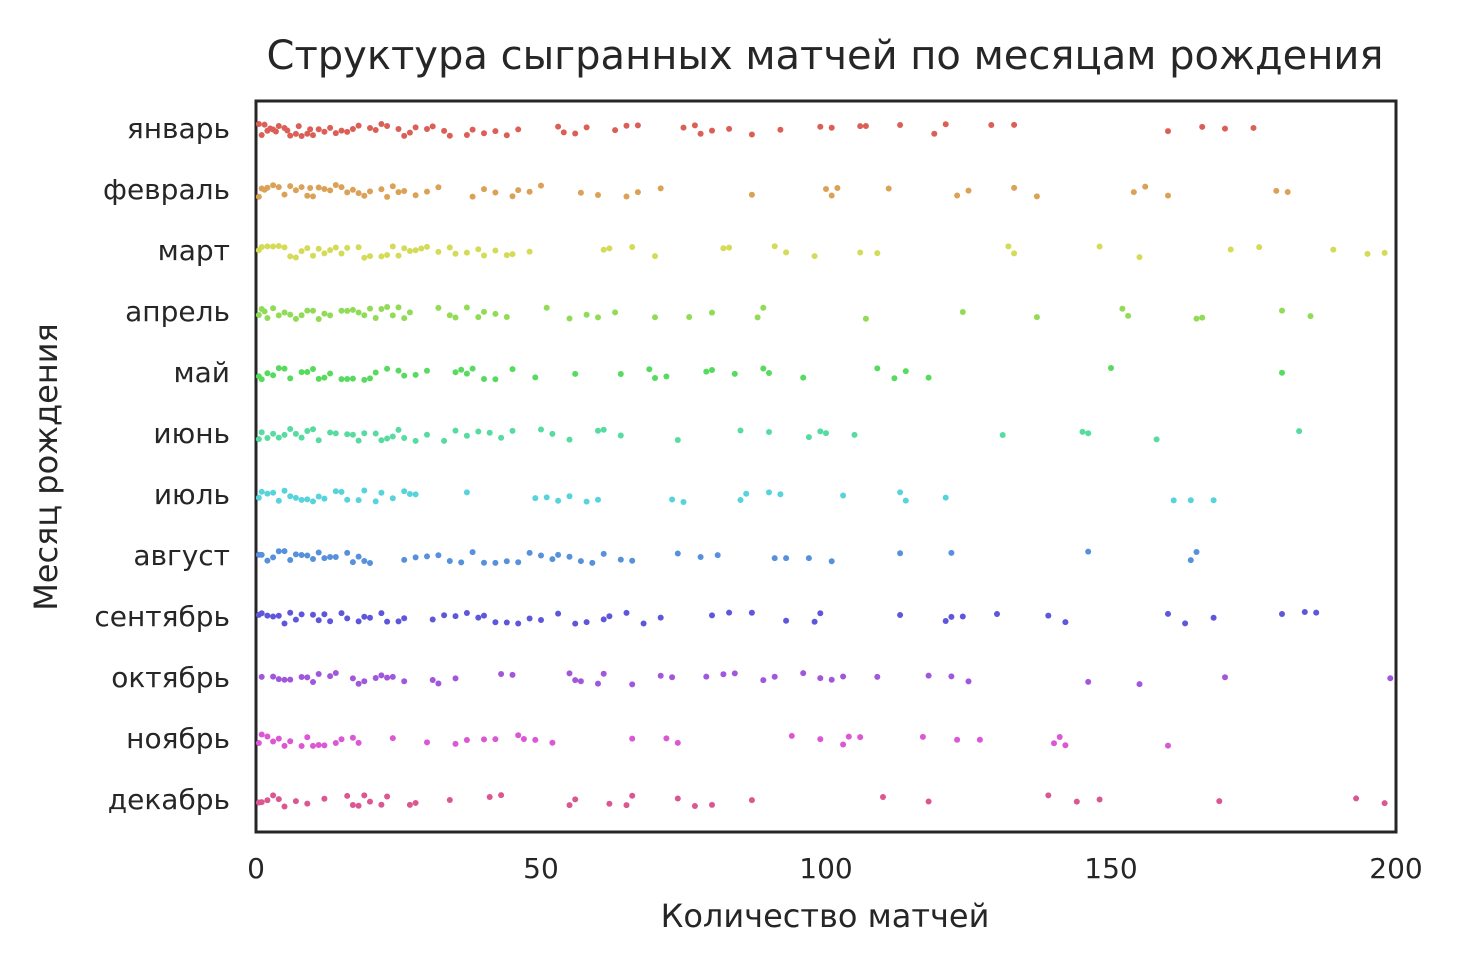 Image resolution: width=1460 pixels, height=973 pixels. I want to click on y-tick-label: январь, so click(178, 128).